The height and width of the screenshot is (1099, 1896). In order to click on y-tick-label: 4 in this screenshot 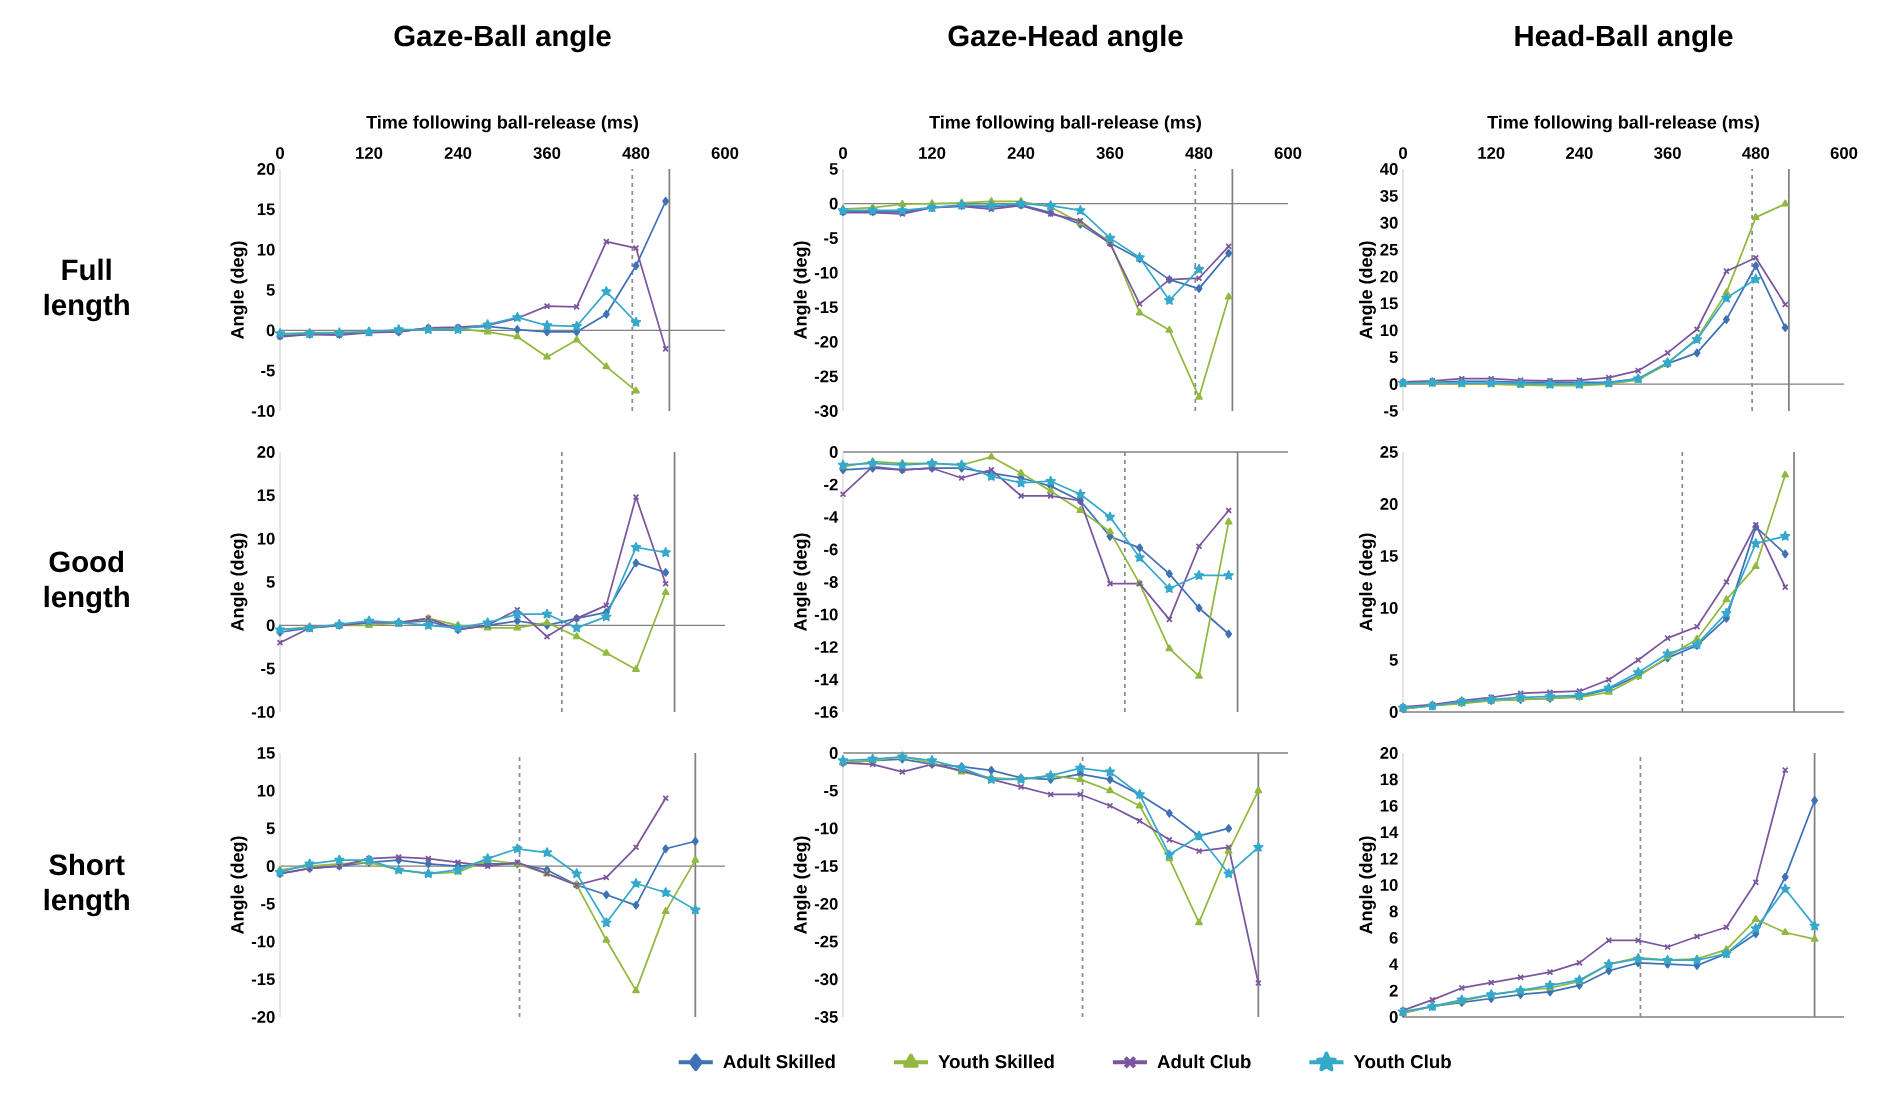, I will do `click(1394, 964)`.